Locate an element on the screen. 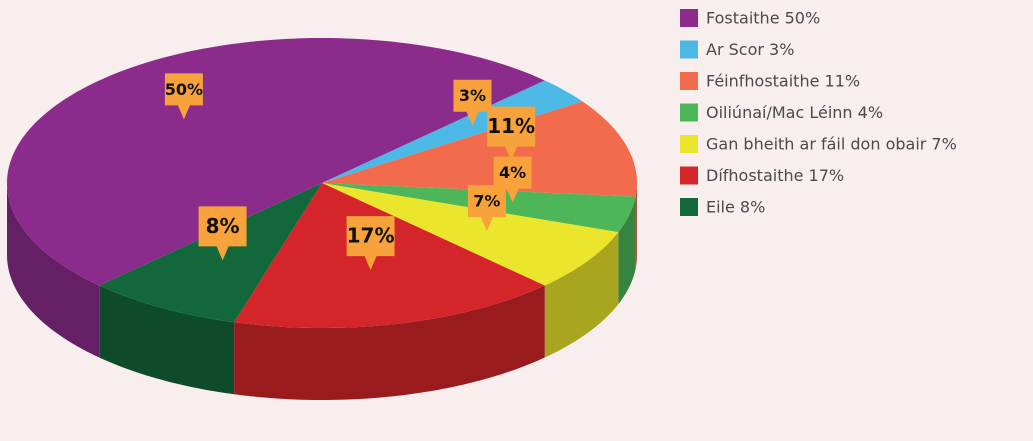  data-label: 3% is located at coordinates (472, 102).